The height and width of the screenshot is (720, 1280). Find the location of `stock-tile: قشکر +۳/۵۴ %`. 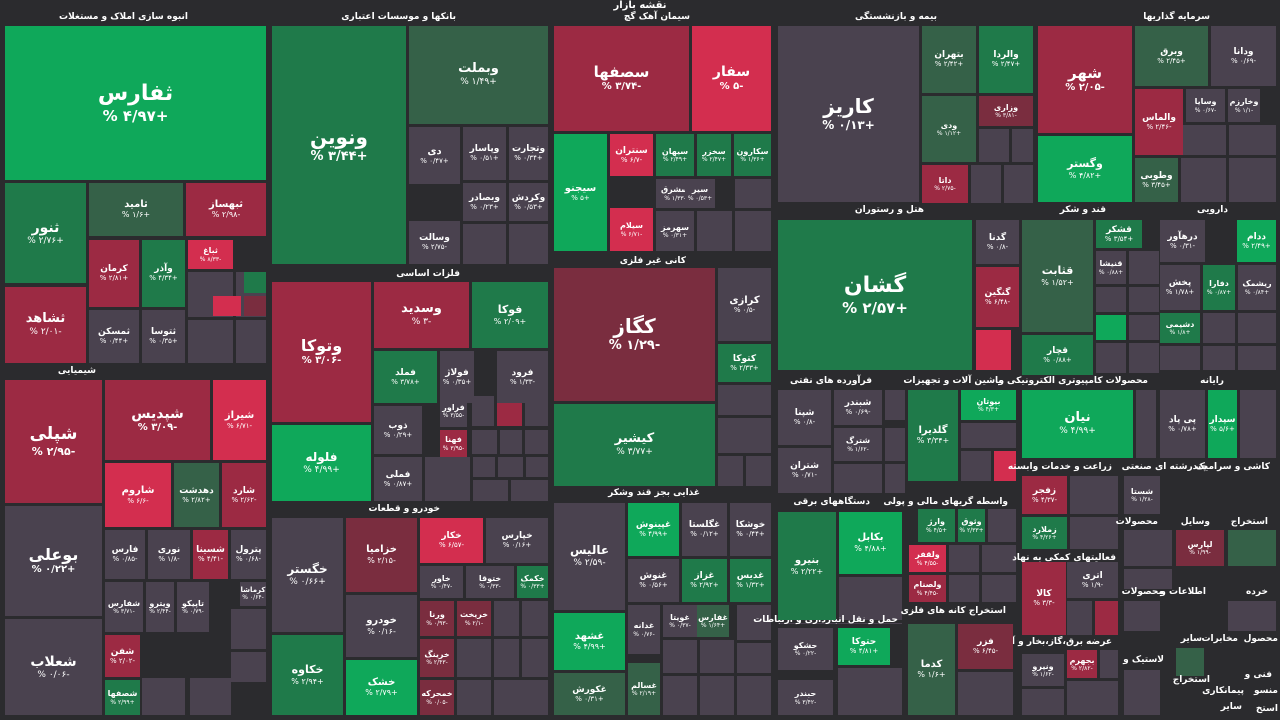

stock-tile: قشکر +۳/۵۴ % is located at coordinates (1119, 234).